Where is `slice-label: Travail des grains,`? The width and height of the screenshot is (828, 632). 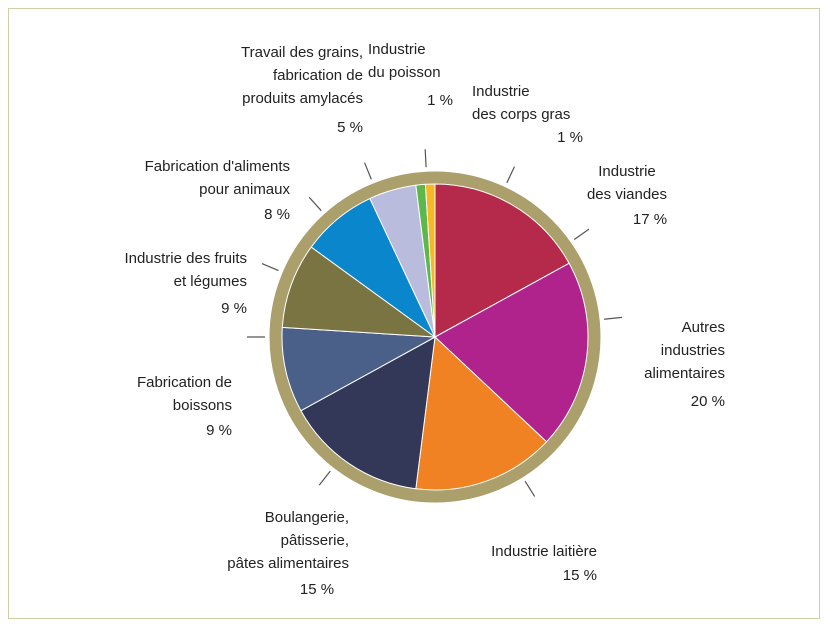
slice-label: Travail des grains, is located at coordinates (302, 52).